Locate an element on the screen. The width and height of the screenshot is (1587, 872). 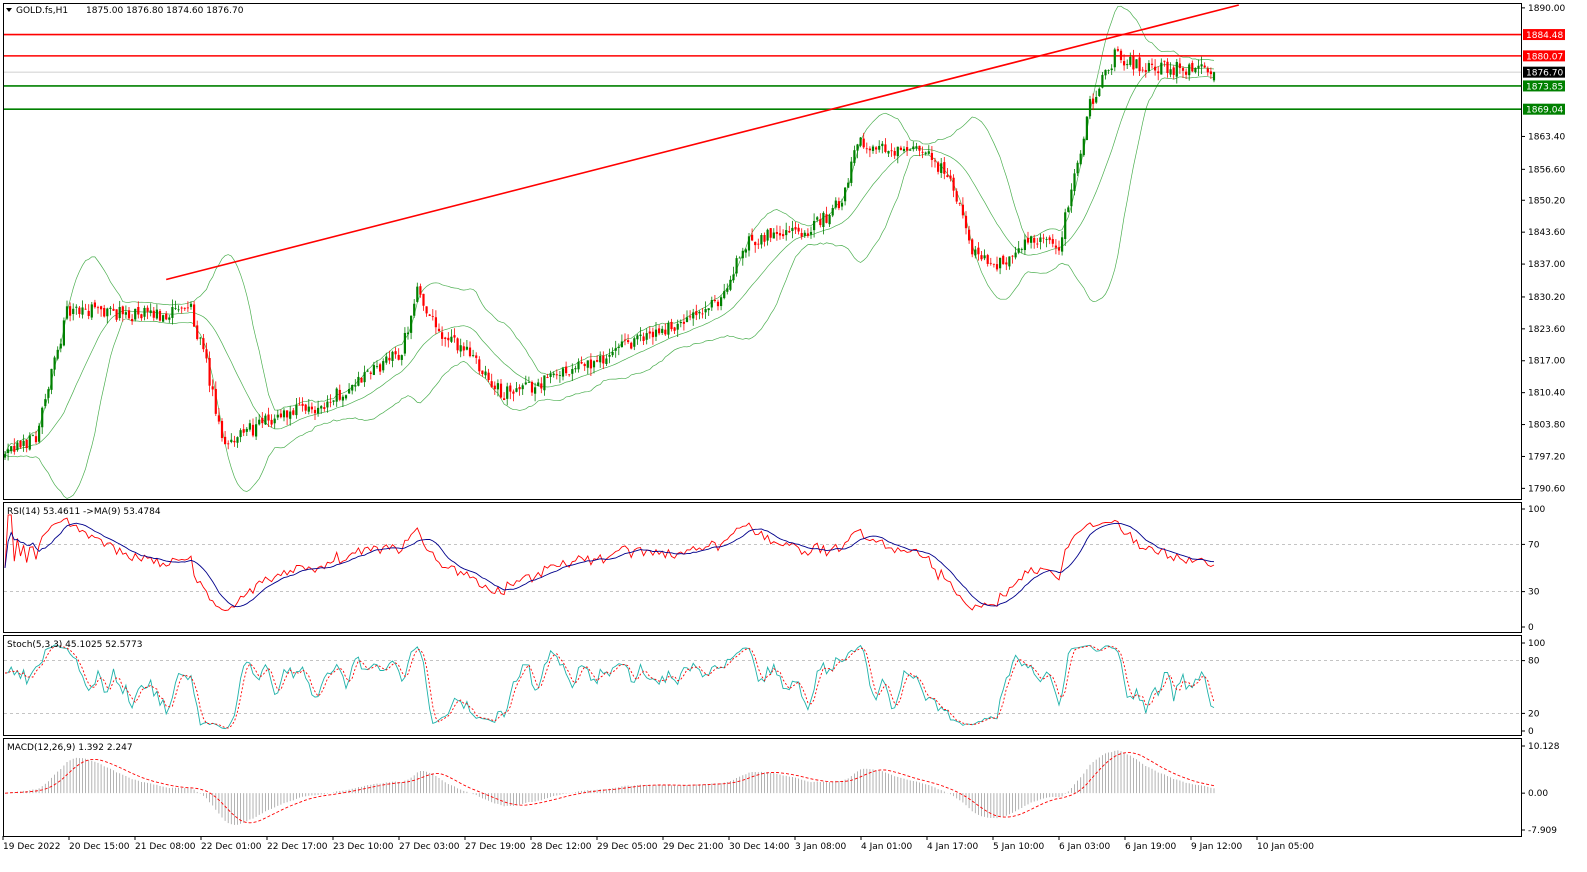
rsi-pane is located at coordinates (762, 567).